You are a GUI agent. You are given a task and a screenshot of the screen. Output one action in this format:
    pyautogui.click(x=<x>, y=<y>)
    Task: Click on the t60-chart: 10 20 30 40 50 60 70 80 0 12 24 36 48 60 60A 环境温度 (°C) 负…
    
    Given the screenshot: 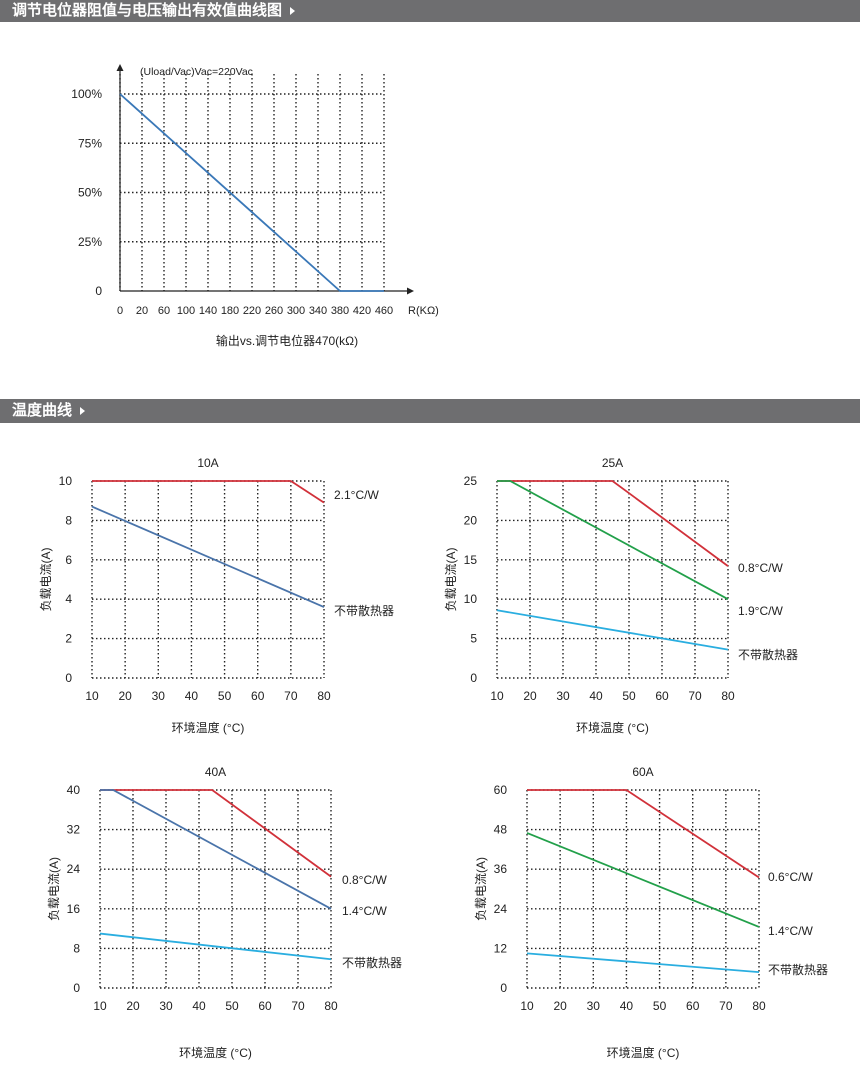 What is the action you would take?
    pyautogui.click(x=651, y=912)
    